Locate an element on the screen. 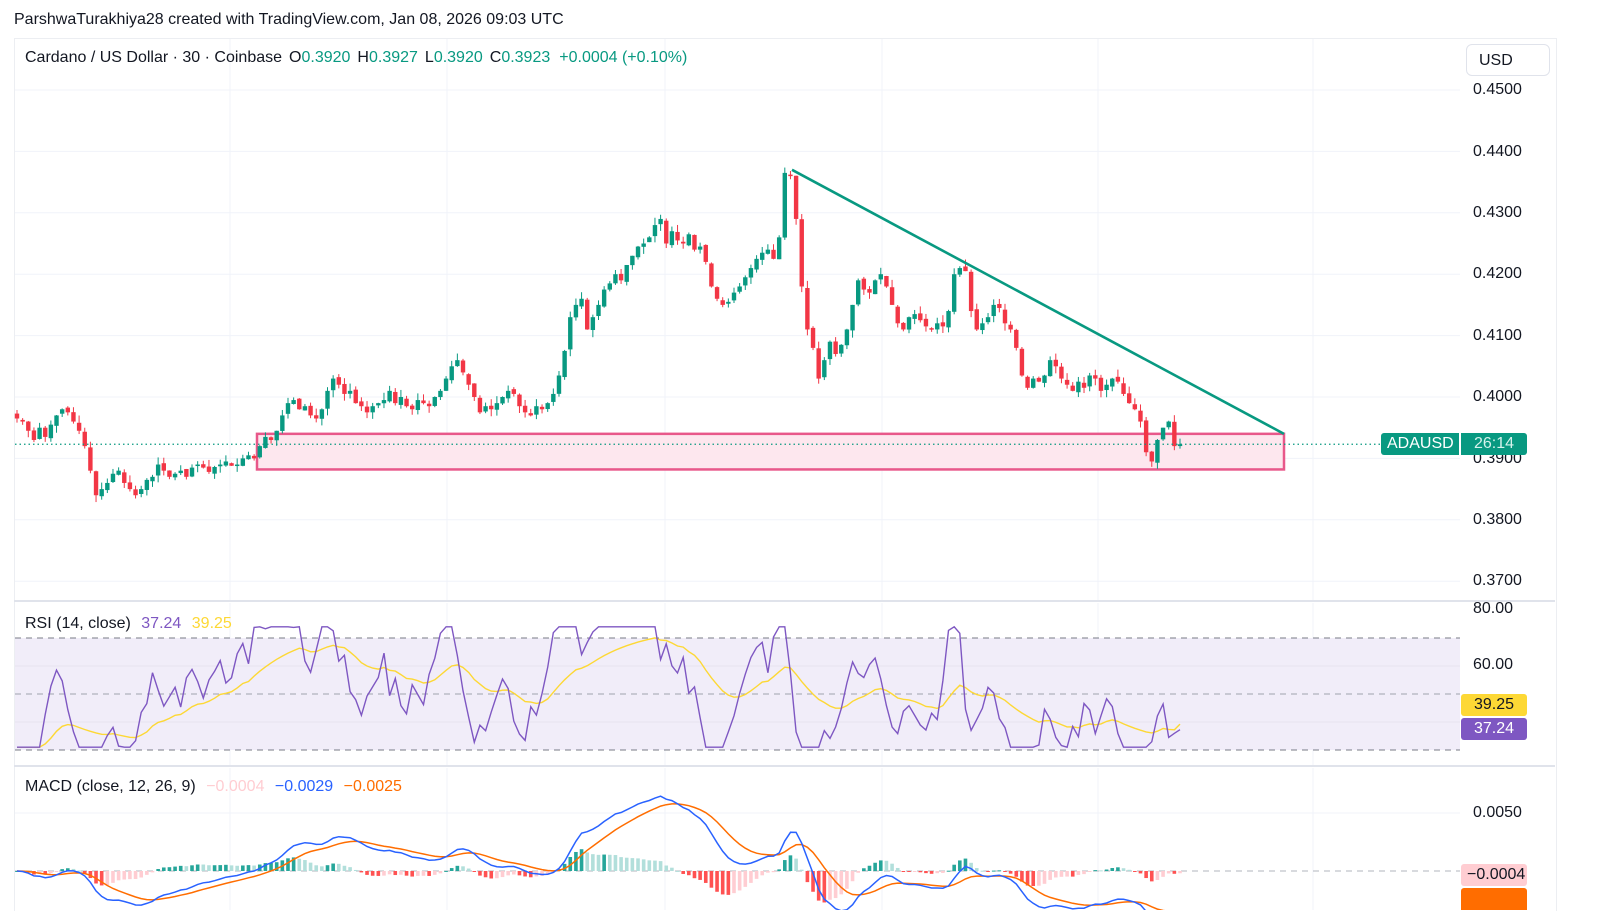  price-axis-label: 0.4000 is located at coordinates (1497, 396).